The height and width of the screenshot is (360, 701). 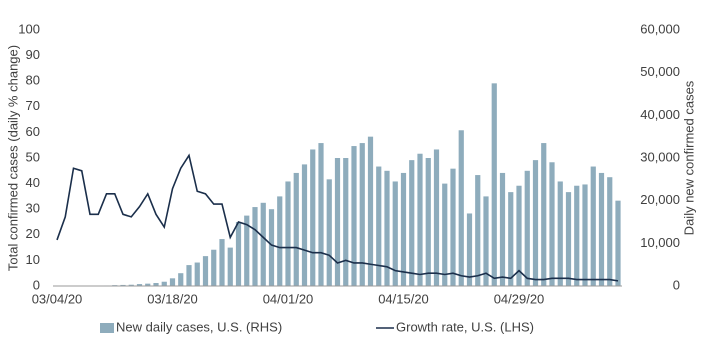 I want to click on y-tick-label: 50, so click(x=33, y=156).